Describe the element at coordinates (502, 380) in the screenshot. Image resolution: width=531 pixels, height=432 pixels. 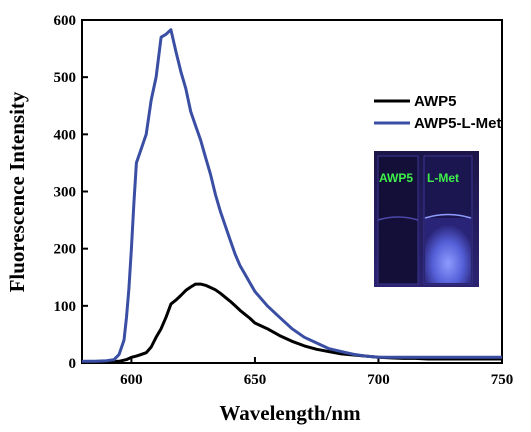
I see `x-tick-label: 750` at that location.